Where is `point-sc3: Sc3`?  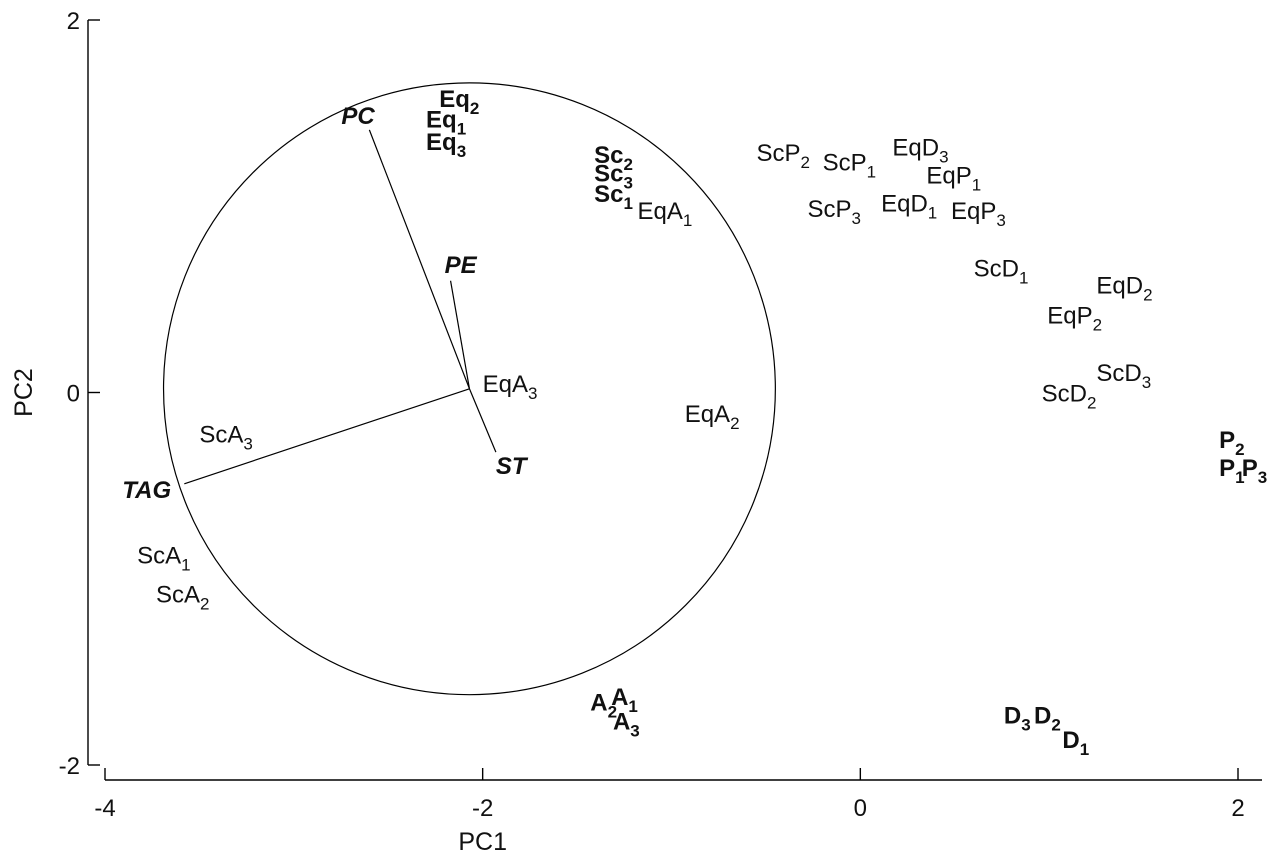
point-sc3: Sc3 is located at coordinates (613, 177).